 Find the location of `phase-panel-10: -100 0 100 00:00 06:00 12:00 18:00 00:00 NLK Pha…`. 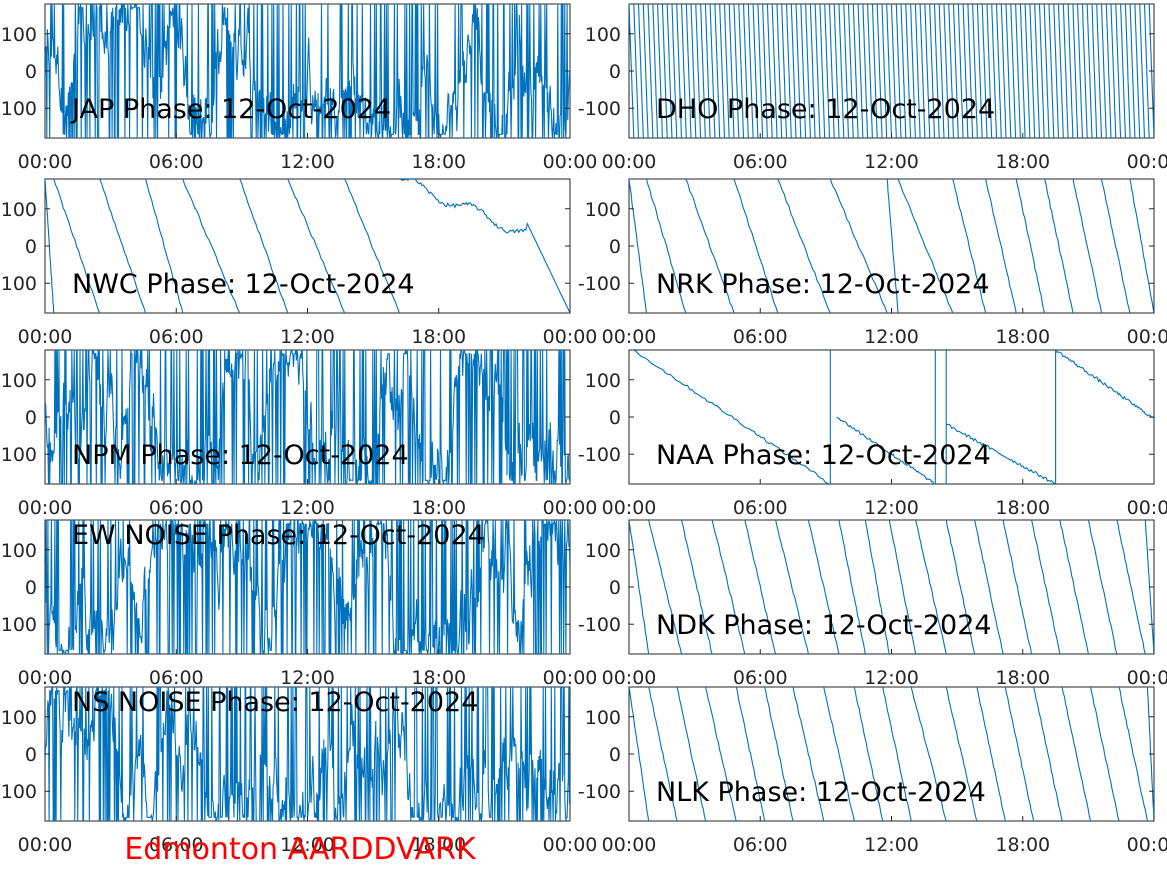

phase-panel-10: -100 0 100 00:00 06:00 12:00 18:00 00:00 NLK Pha… is located at coordinates (872, 771).